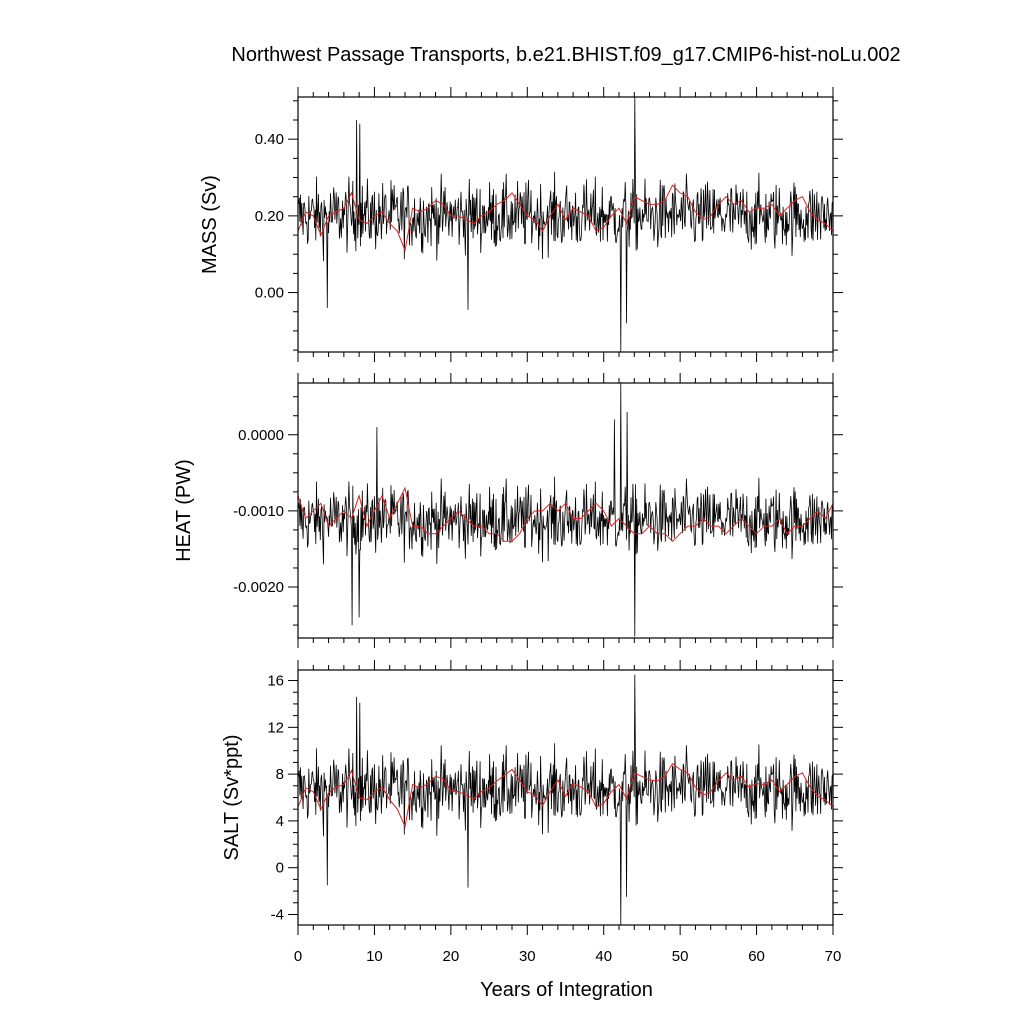  I want to click on y-tick-label: 0, so click(280, 868).